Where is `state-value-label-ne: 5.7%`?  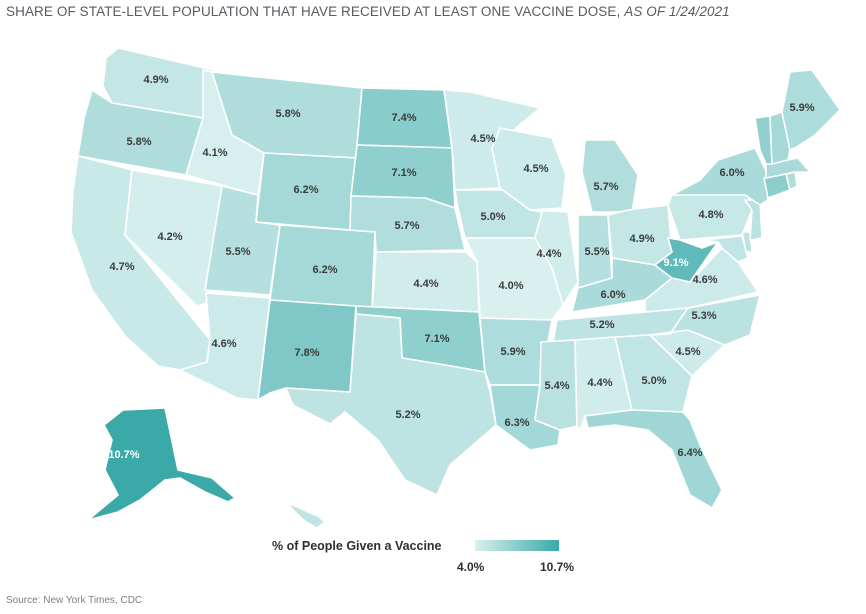
state-value-label-ne: 5.7% is located at coordinates (406, 226).